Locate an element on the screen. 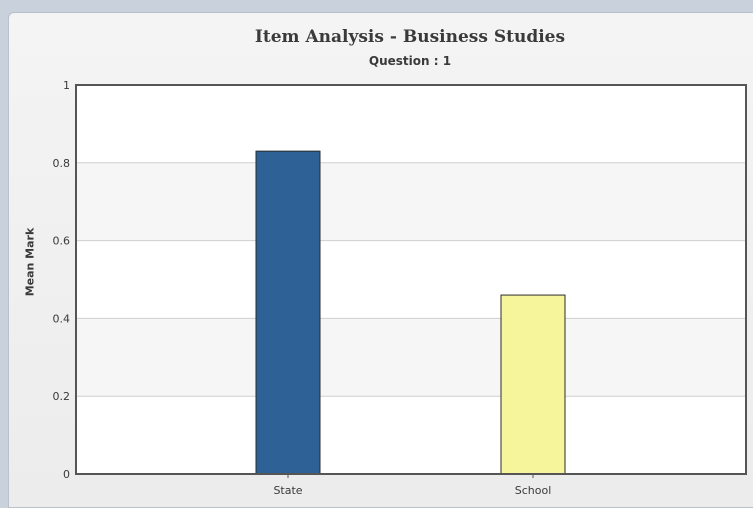  y-tick-label: 0.4 is located at coordinates (62, 318).